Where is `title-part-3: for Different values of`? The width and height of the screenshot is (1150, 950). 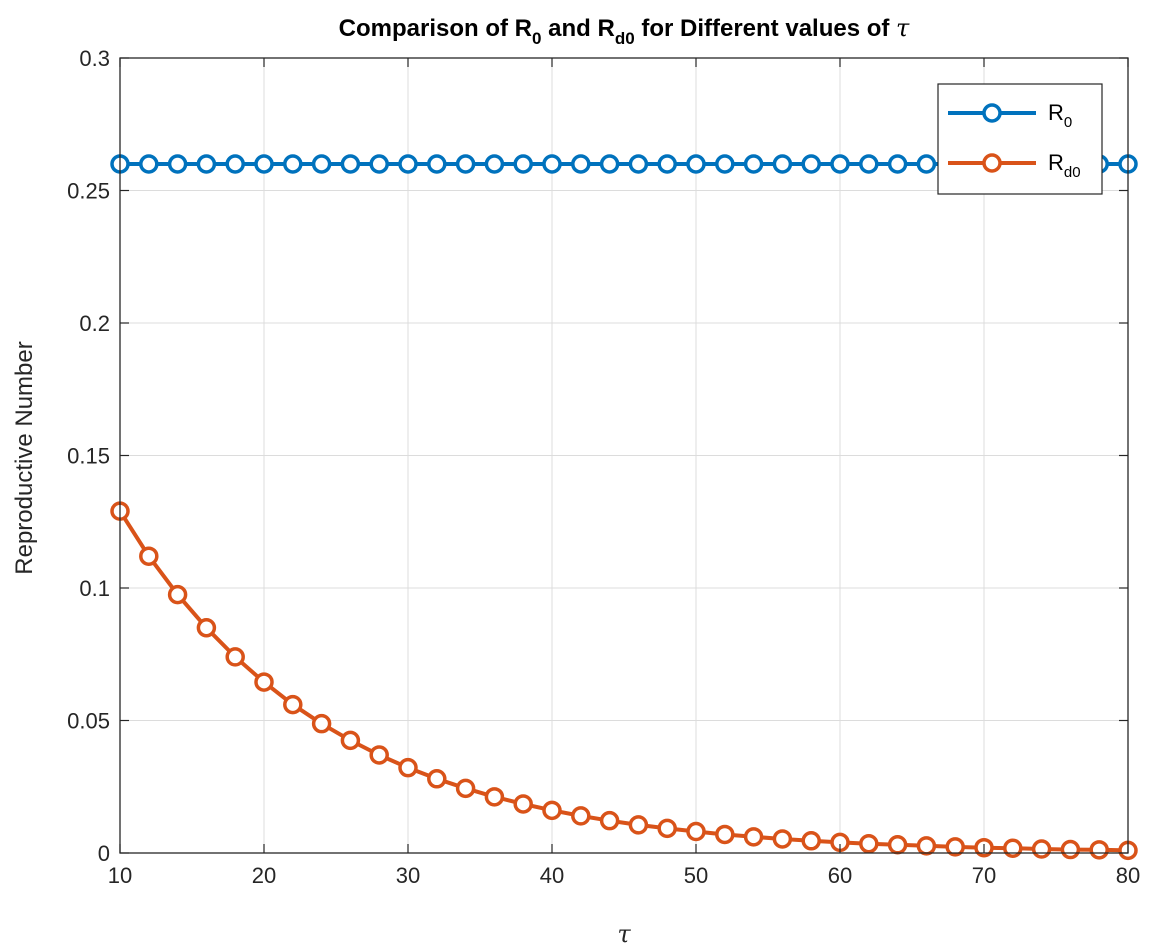
title-part-3: for Different values of is located at coordinates (765, 28).